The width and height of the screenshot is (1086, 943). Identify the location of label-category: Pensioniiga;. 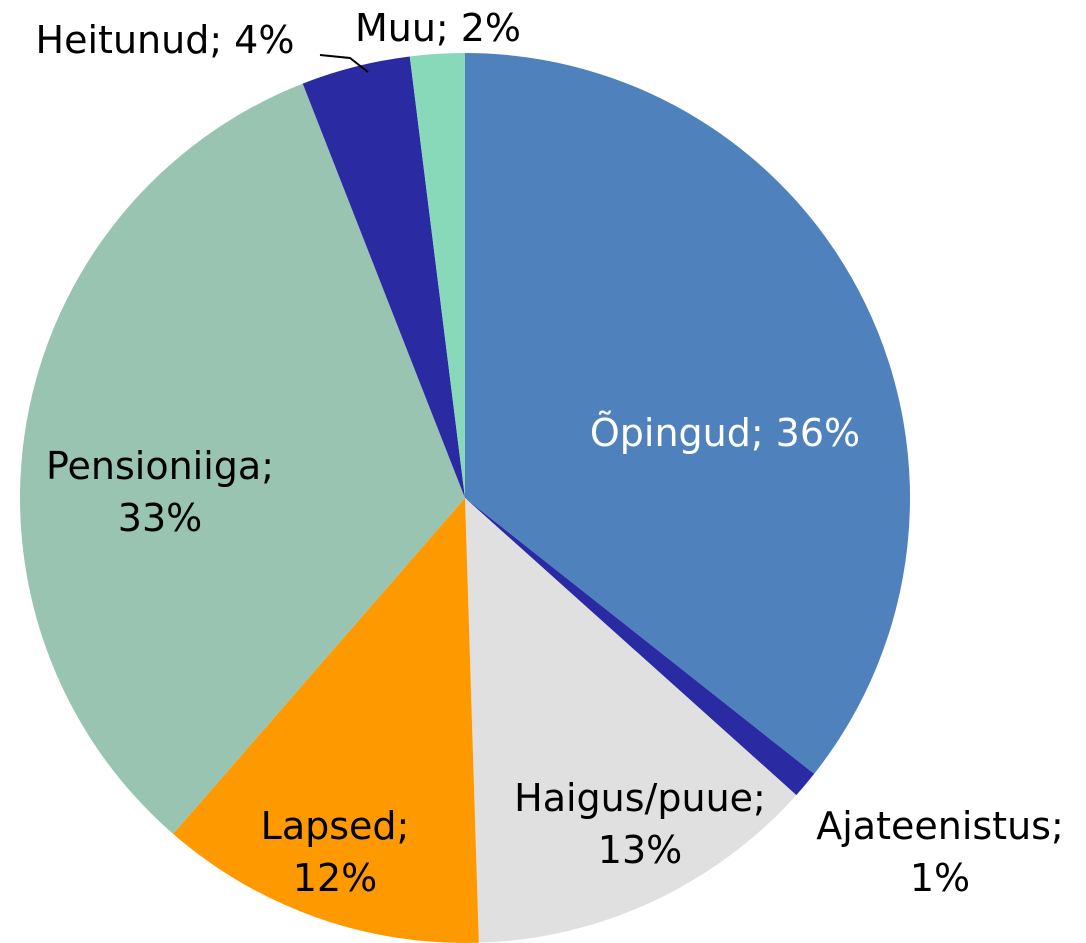
(160, 466).